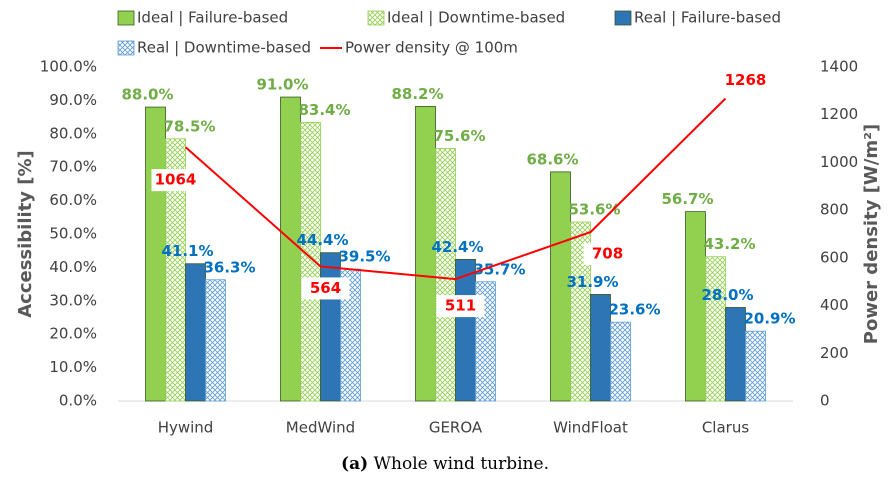 The width and height of the screenshot is (889, 485). Describe the element at coordinates (417, 94) in the screenshot. I see `value-label: 88.2%` at that location.